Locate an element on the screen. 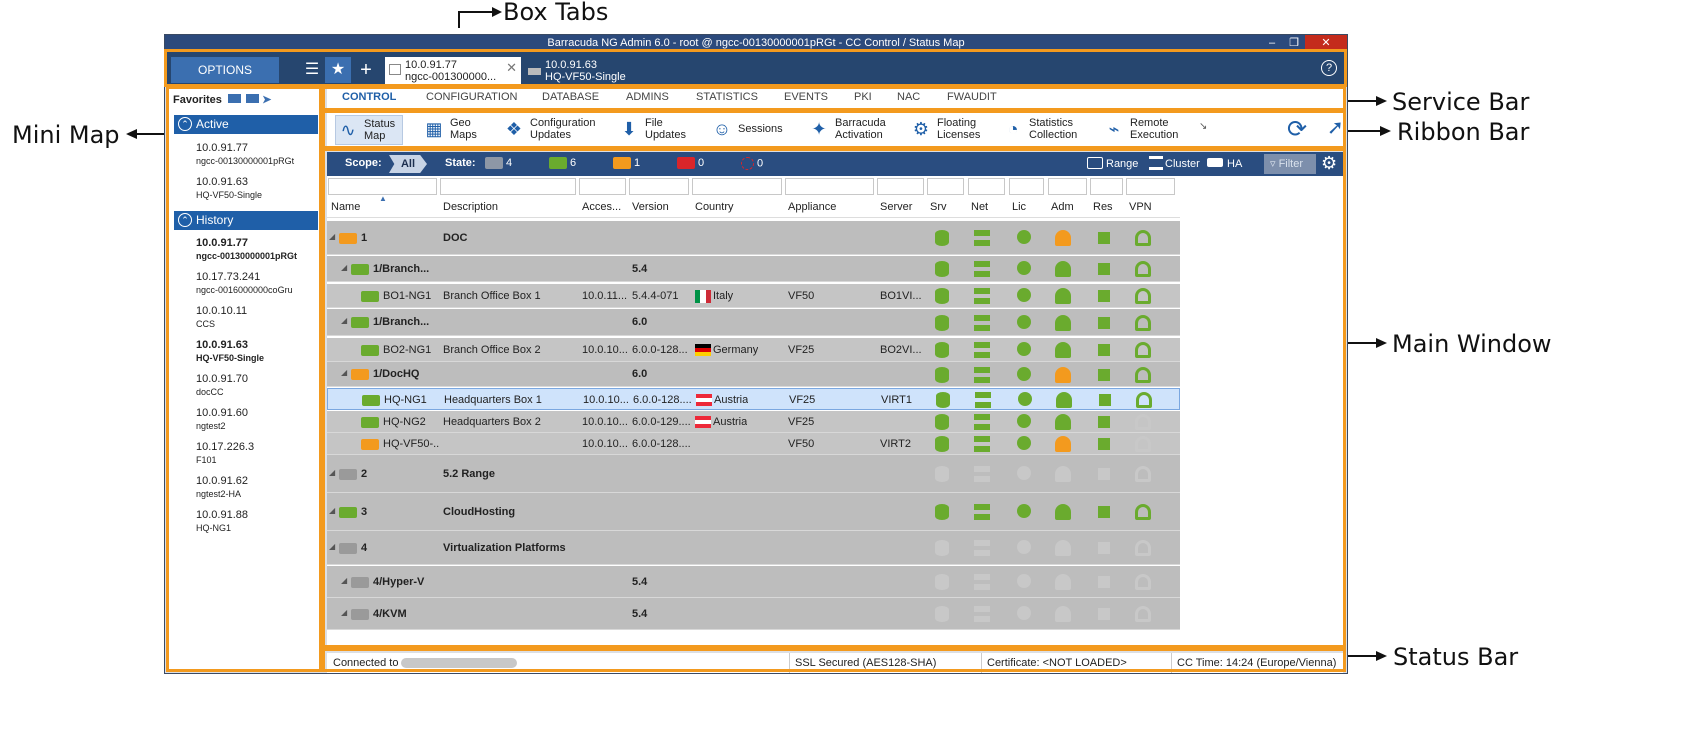  ribbon-expand-icon: ↘ is located at coordinates (1203, 126).